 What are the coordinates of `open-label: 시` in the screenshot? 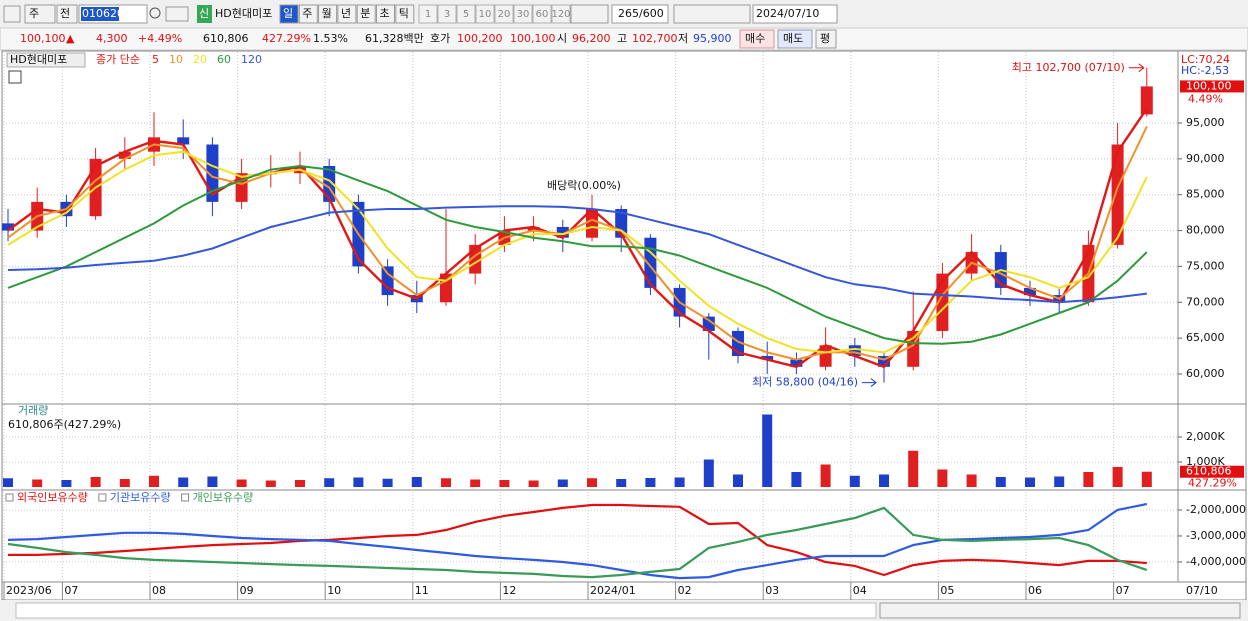 It's located at (562, 38).